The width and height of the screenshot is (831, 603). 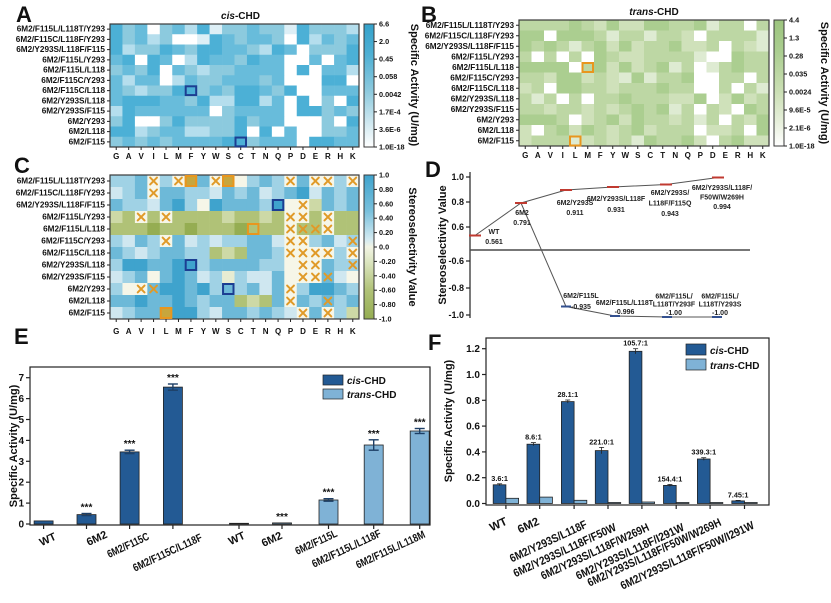 What do you see at coordinates (800, 92) in the screenshot?
I see `svg-text: 0.0024` at bounding box center [800, 92].